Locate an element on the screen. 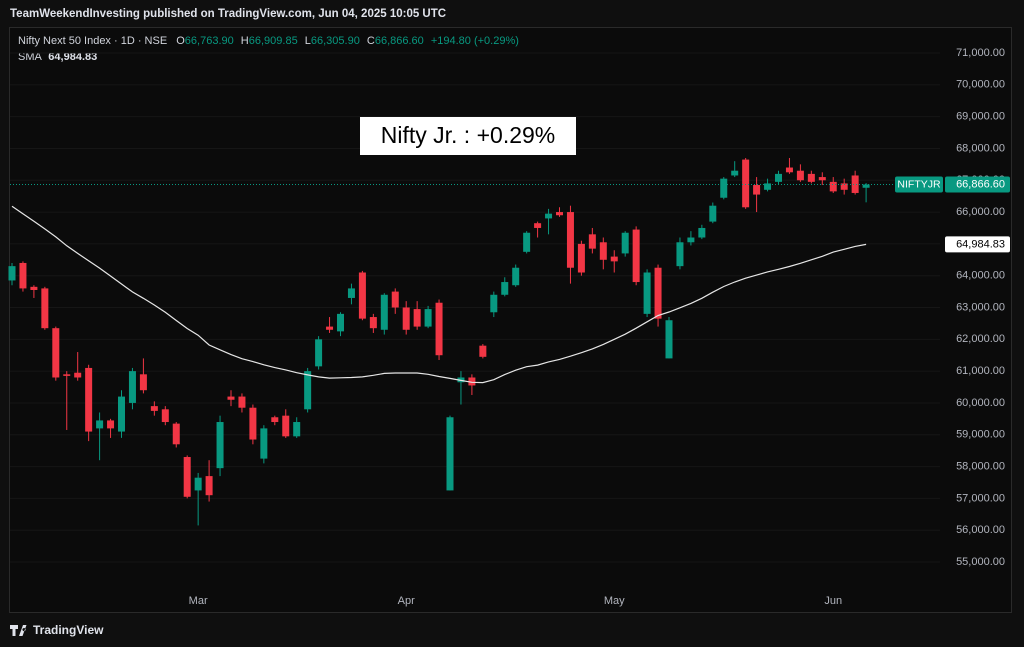  x-tick-label: Jun is located at coordinates (833, 601).